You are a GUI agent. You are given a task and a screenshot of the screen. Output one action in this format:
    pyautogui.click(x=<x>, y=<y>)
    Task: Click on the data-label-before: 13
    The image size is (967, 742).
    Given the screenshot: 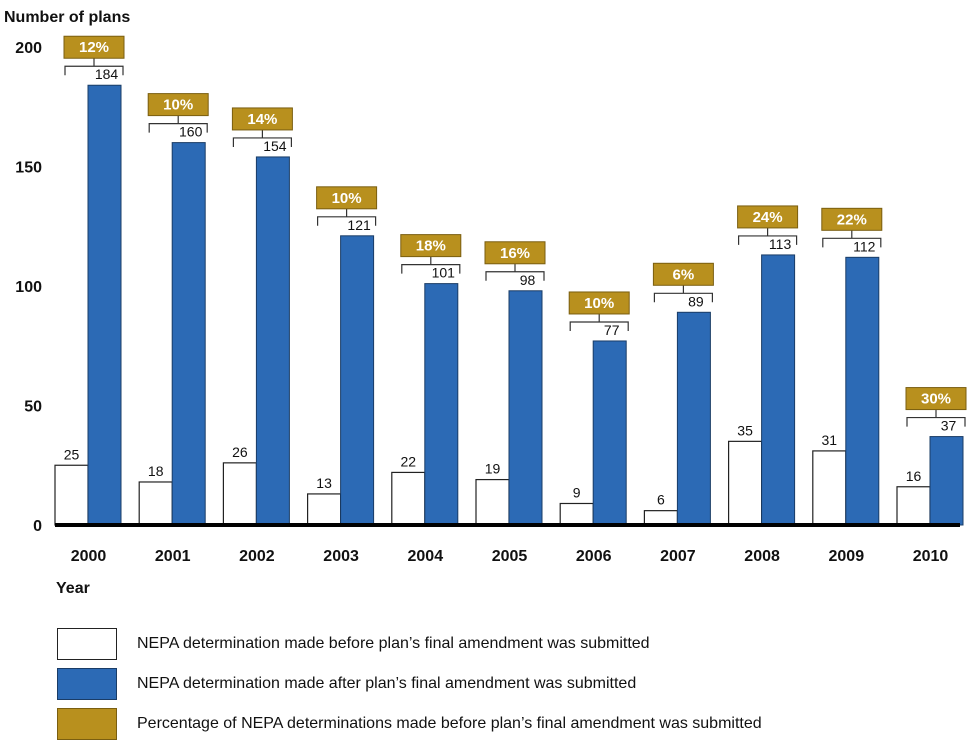 What is the action you would take?
    pyautogui.click(x=324, y=483)
    